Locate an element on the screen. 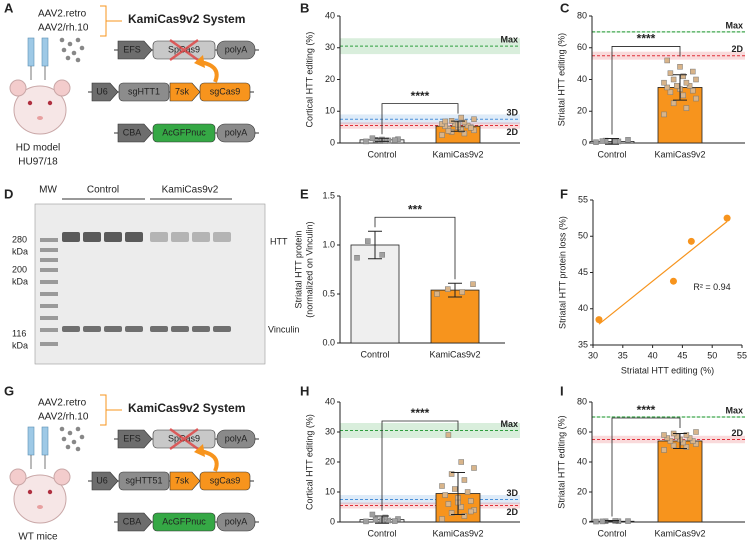 The width and height of the screenshot is (747, 543). construct-label: polyA is located at coordinates (236, 521).